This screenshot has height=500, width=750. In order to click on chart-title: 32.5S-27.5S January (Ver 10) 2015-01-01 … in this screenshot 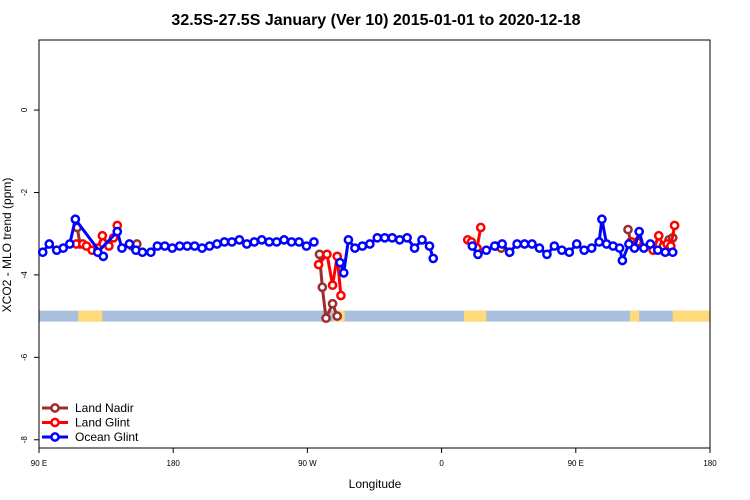, I will do `click(375, 20)`.